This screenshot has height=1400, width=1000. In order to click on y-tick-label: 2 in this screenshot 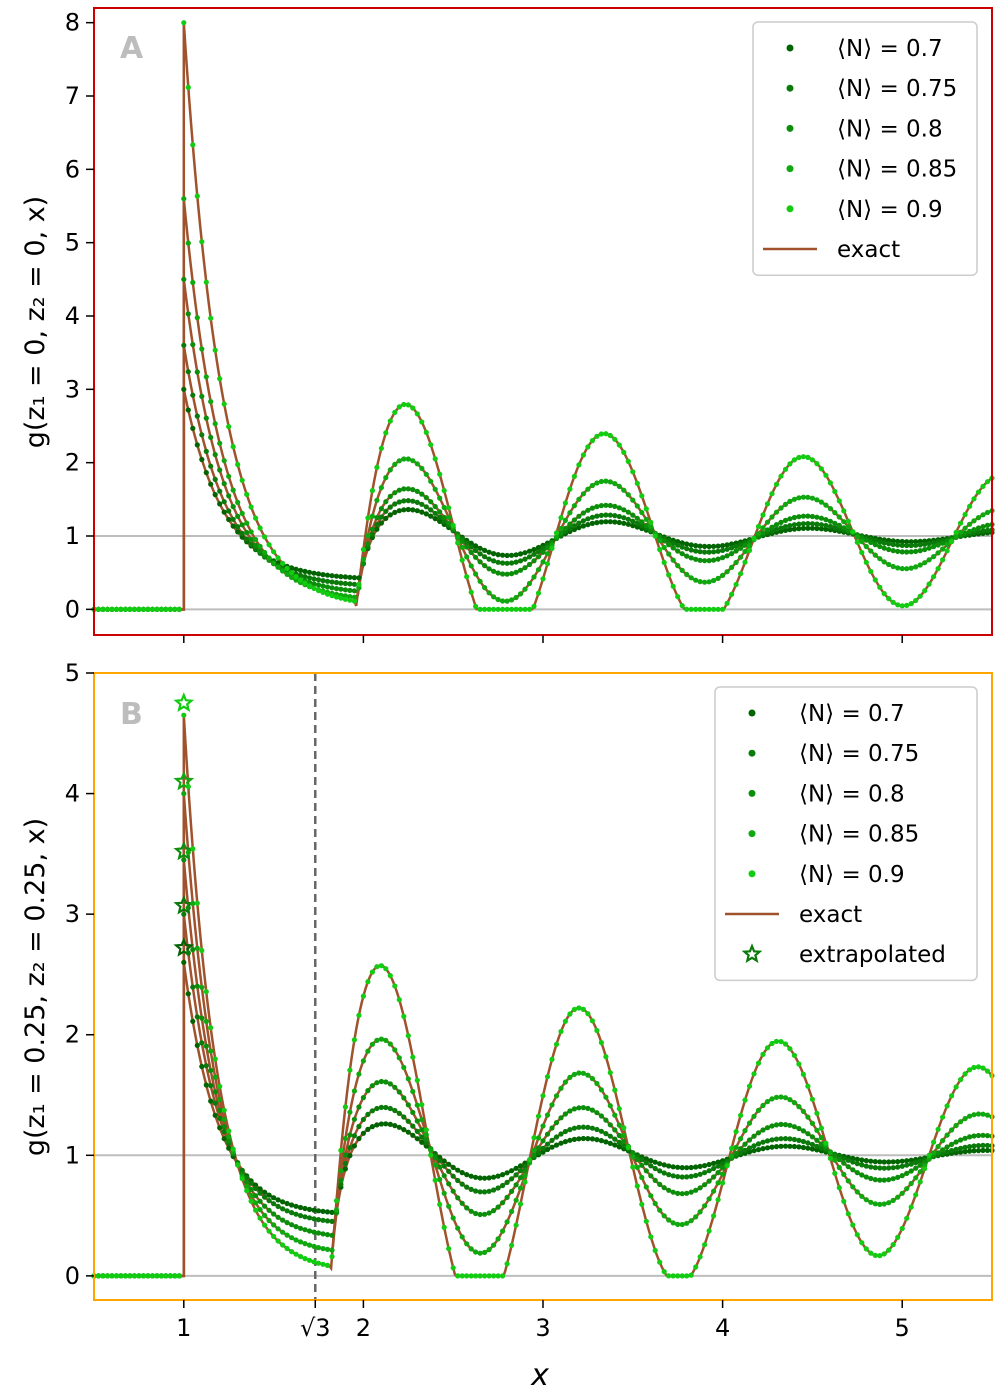, I will do `click(72, 463)`.